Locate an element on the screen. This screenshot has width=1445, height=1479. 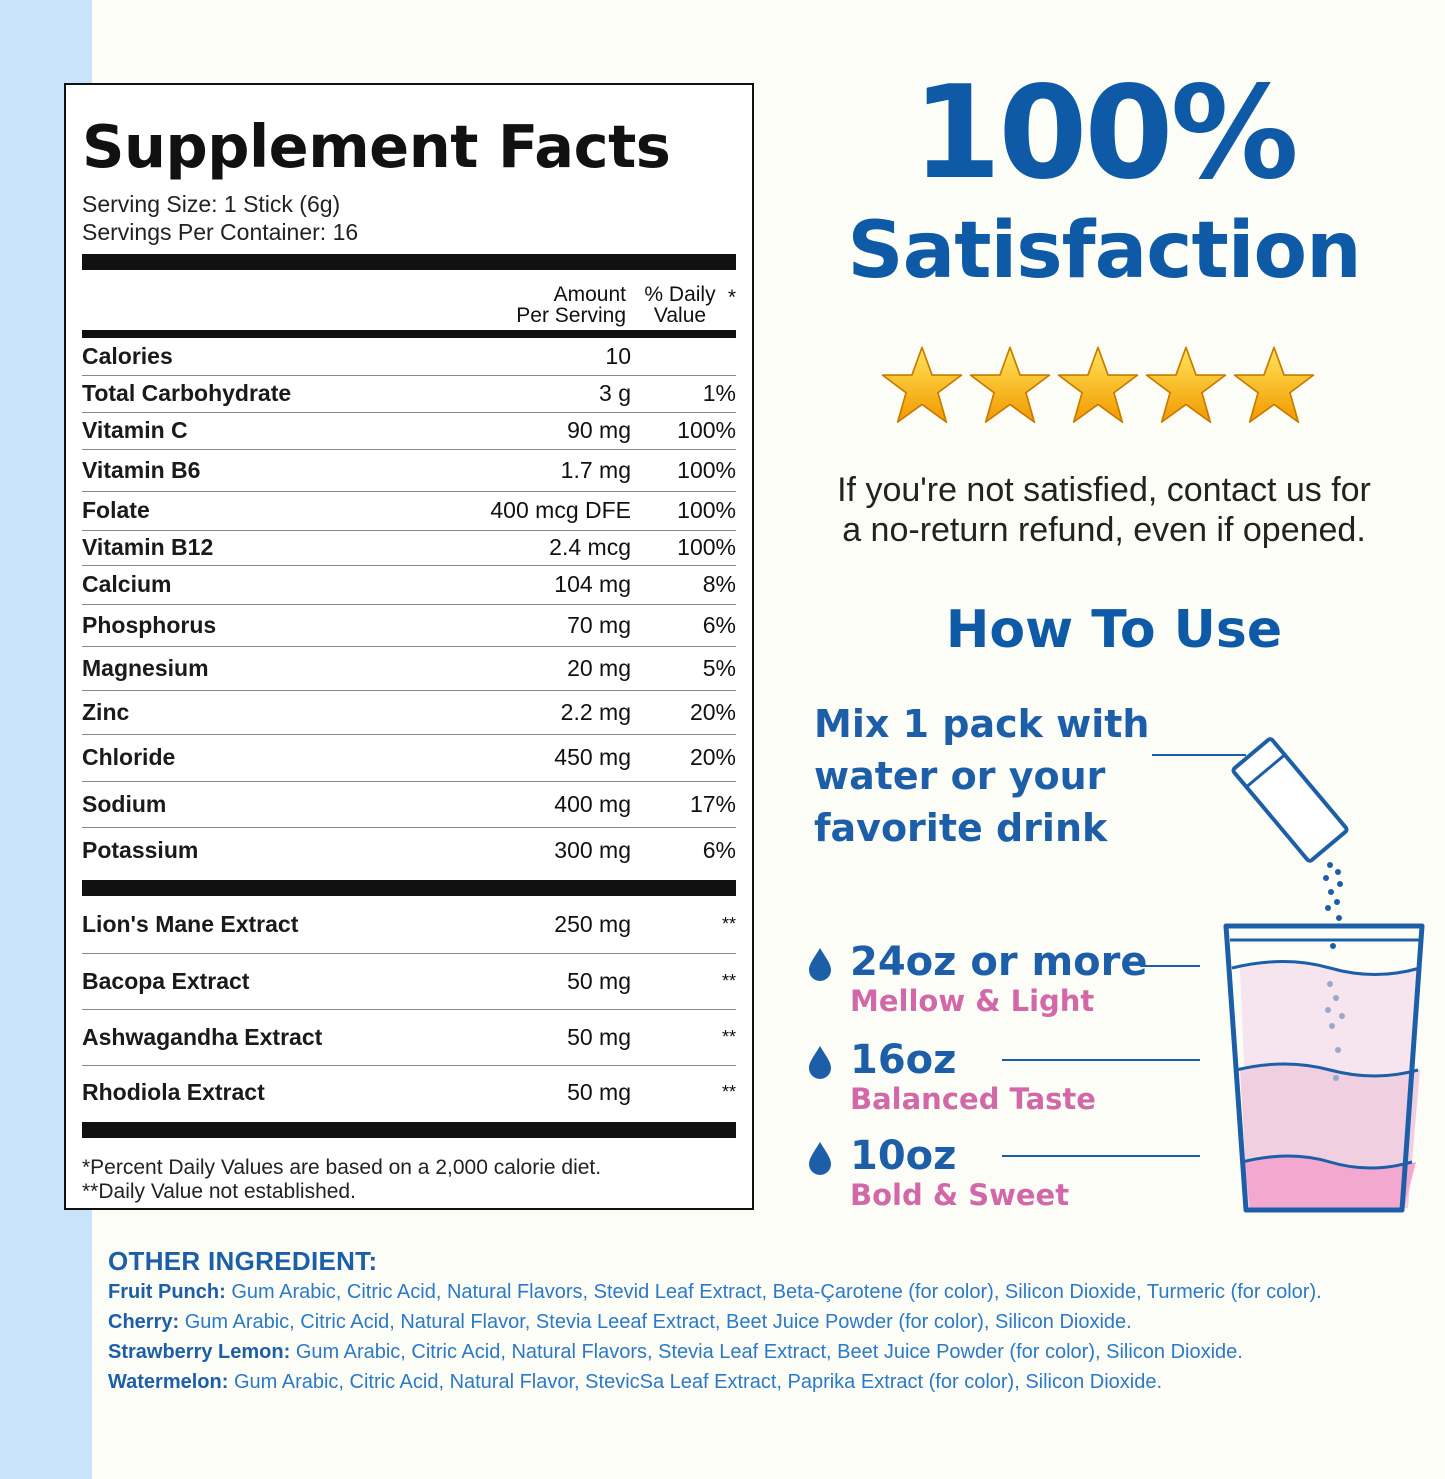
nutrient-amount: 3 g is located at coordinates (615, 393).